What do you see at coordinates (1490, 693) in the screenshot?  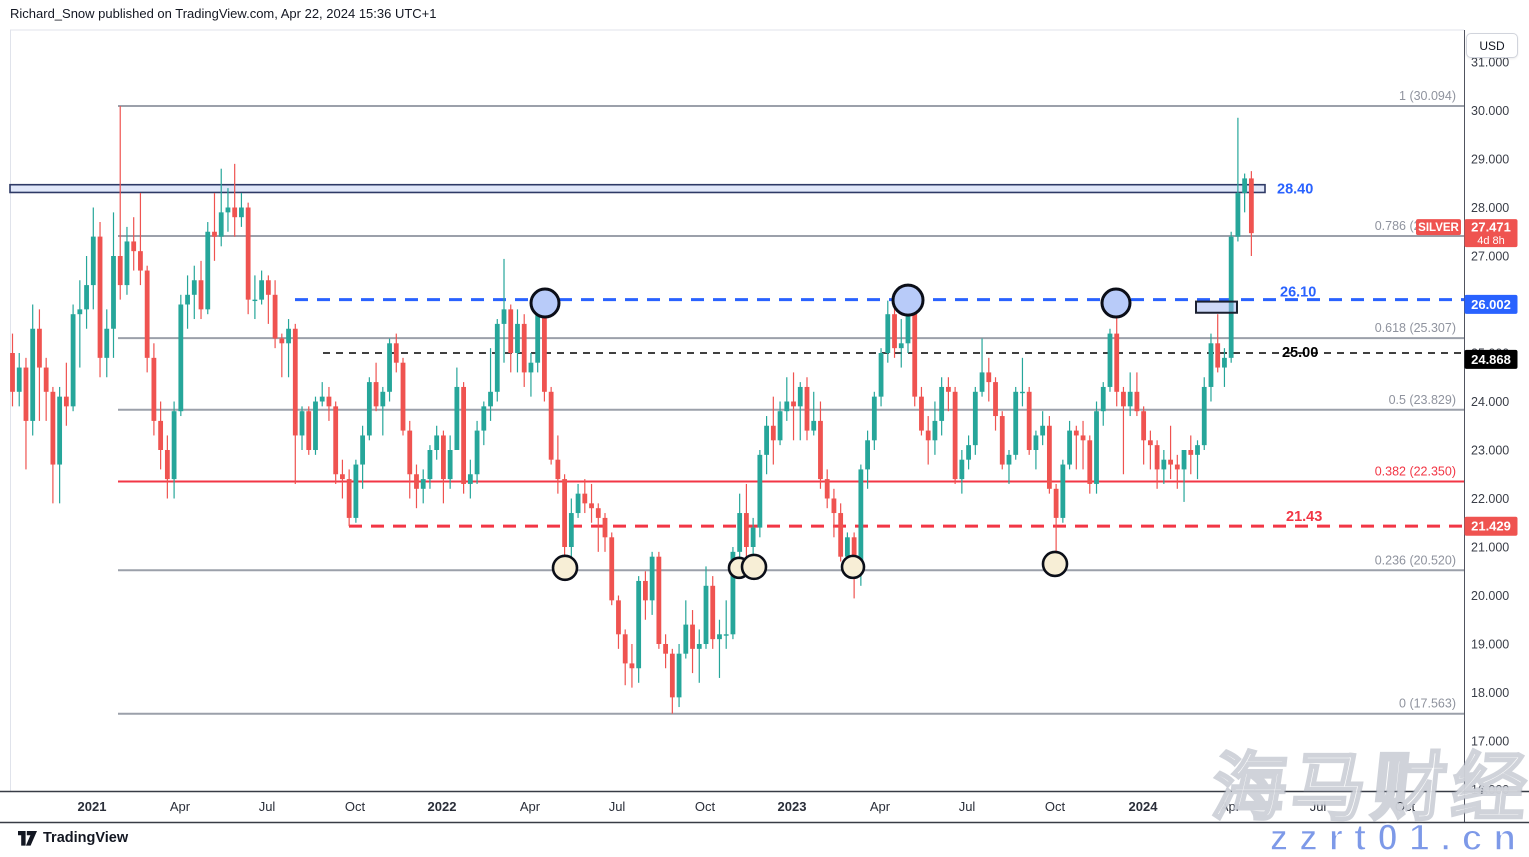 I see `price-tick-label: 18.000` at bounding box center [1490, 693].